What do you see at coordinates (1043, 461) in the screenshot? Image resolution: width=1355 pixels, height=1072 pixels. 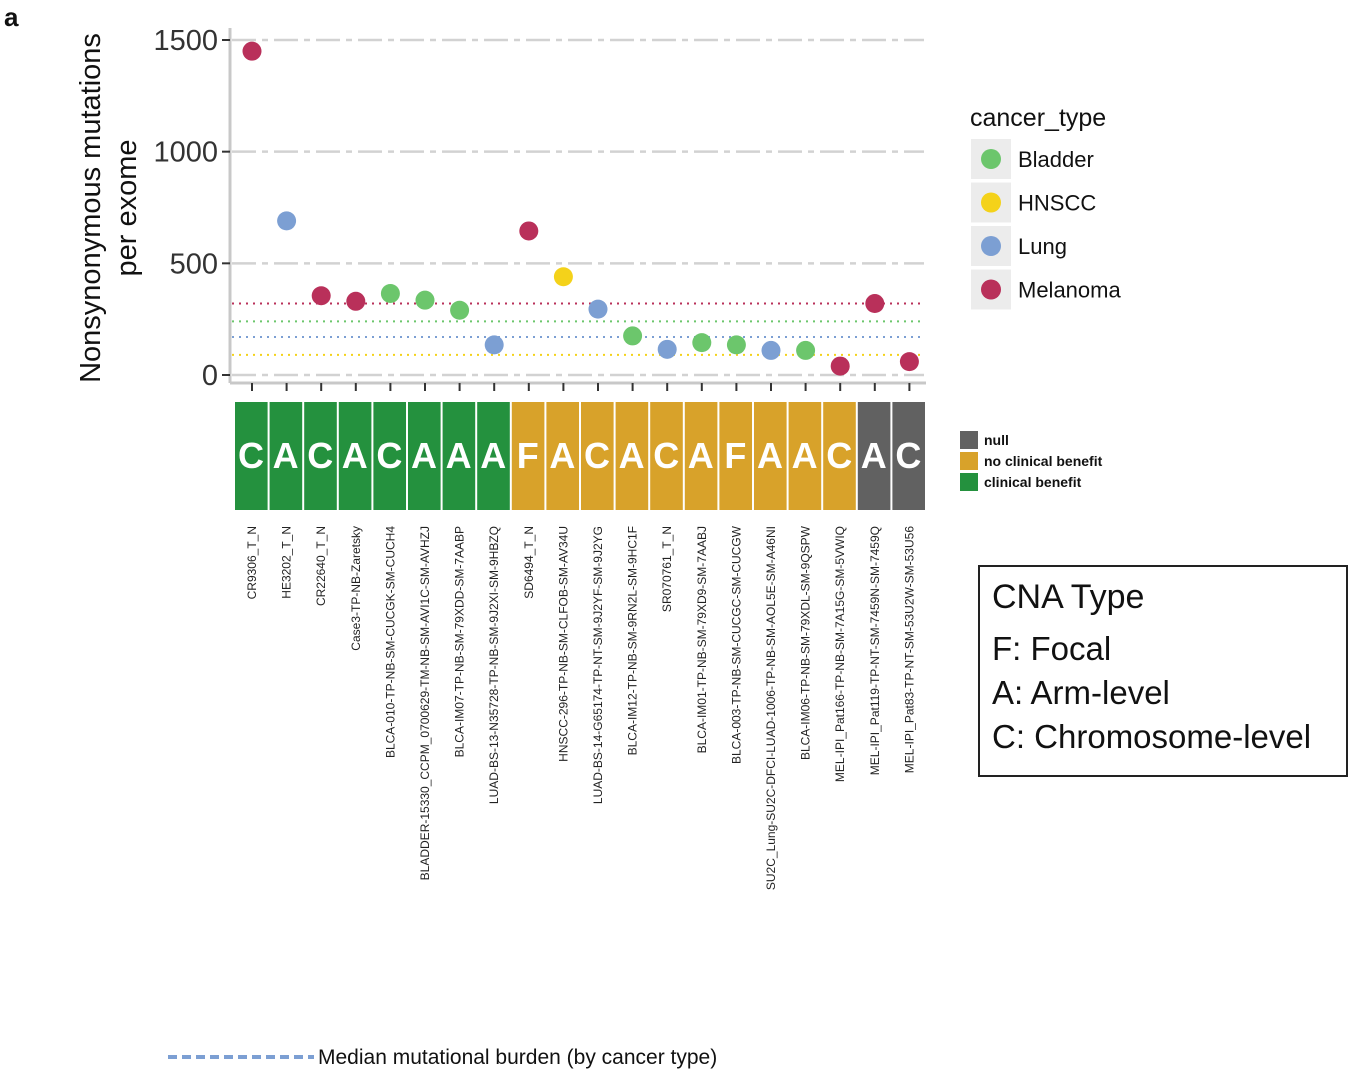 I see `benefit-label-no-clinical-benefit: no clinical benefit` at bounding box center [1043, 461].